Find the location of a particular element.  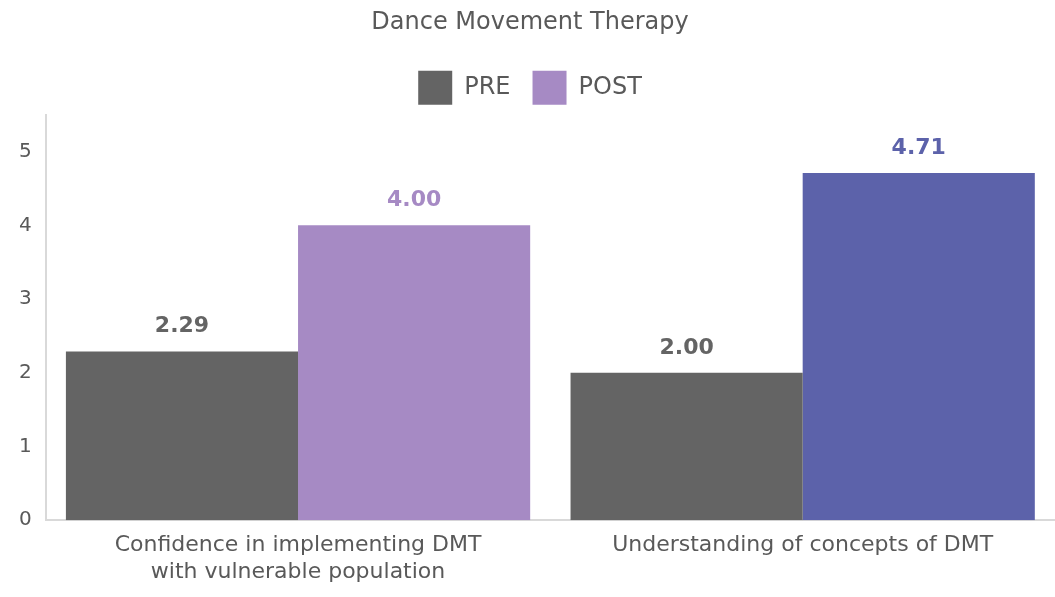

x-tick-label: Confidence in implementing DMT with vulnerable population is located at coordinates (298, 557).